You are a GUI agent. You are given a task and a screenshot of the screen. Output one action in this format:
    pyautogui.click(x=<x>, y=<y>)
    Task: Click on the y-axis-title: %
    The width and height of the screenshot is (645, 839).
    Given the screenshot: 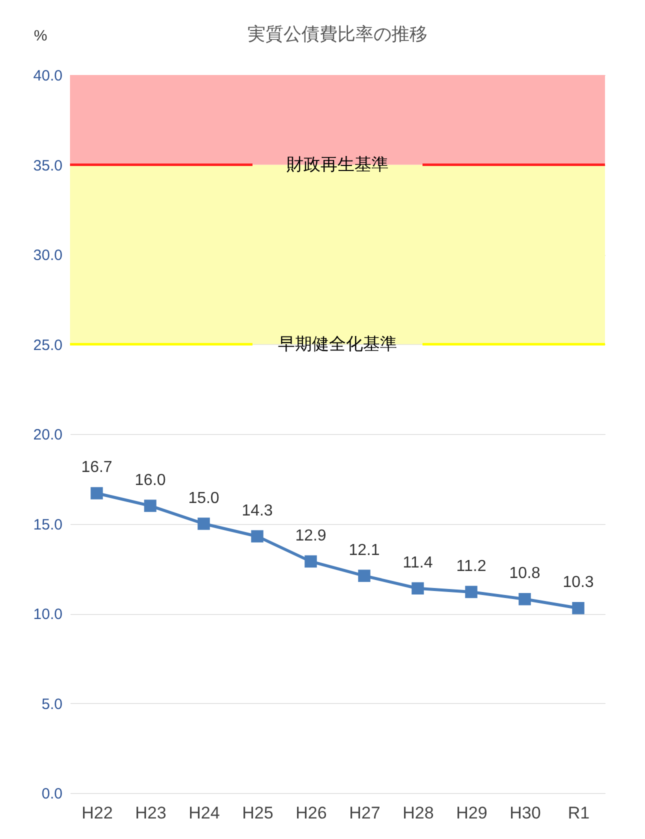 What is the action you would take?
    pyautogui.click(x=41, y=36)
    